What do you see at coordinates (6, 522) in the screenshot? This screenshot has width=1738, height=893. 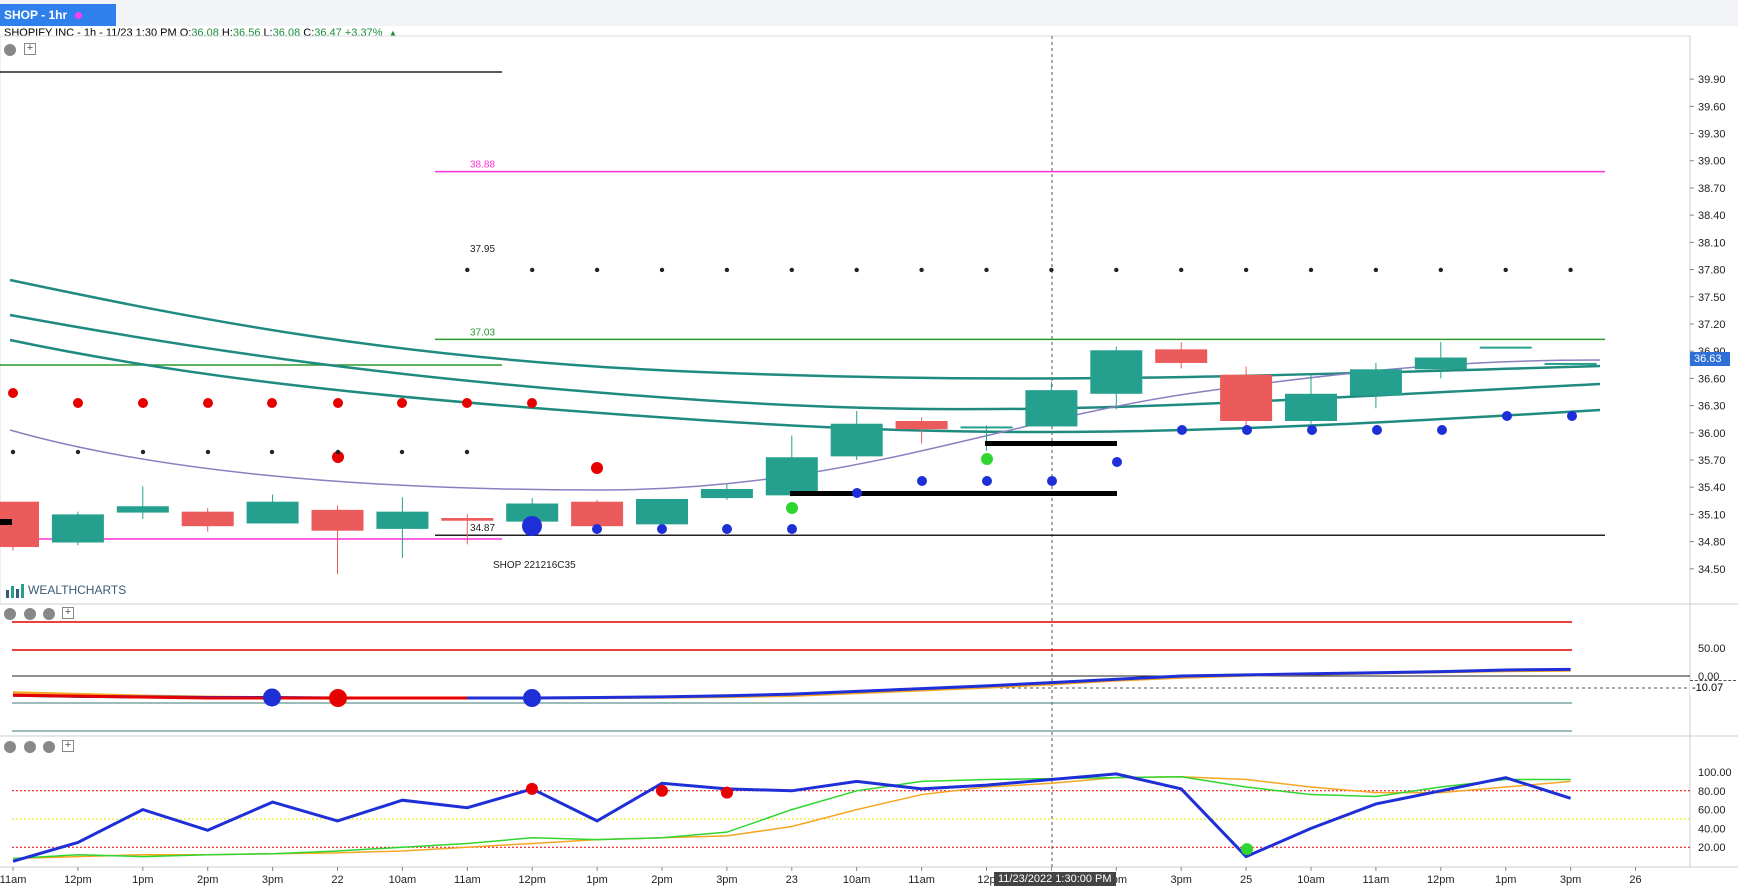 I see `support-bar-edge` at bounding box center [6, 522].